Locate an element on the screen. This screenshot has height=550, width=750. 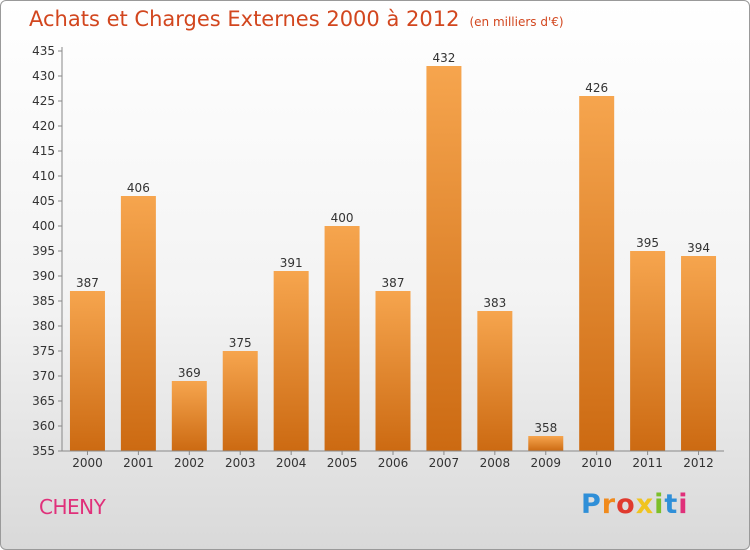
y-tick-label: 390 is located at coordinates (43, 276).